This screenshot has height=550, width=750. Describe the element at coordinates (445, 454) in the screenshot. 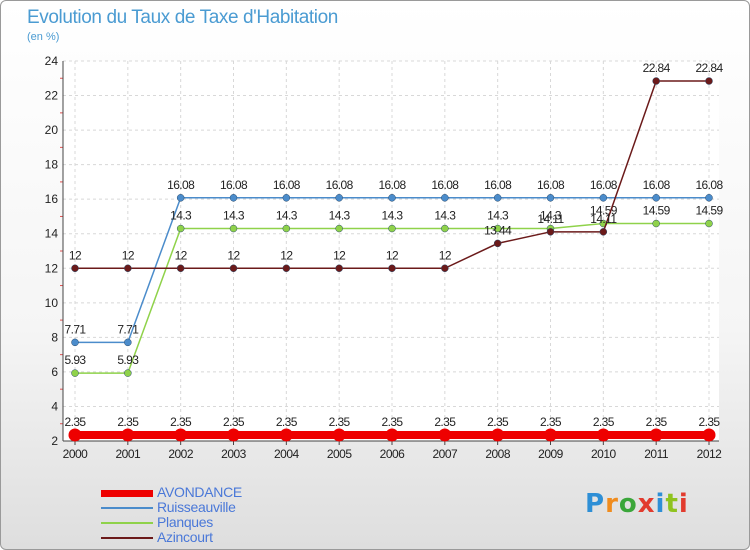

I see `x-tick-label: 2007` at that location.